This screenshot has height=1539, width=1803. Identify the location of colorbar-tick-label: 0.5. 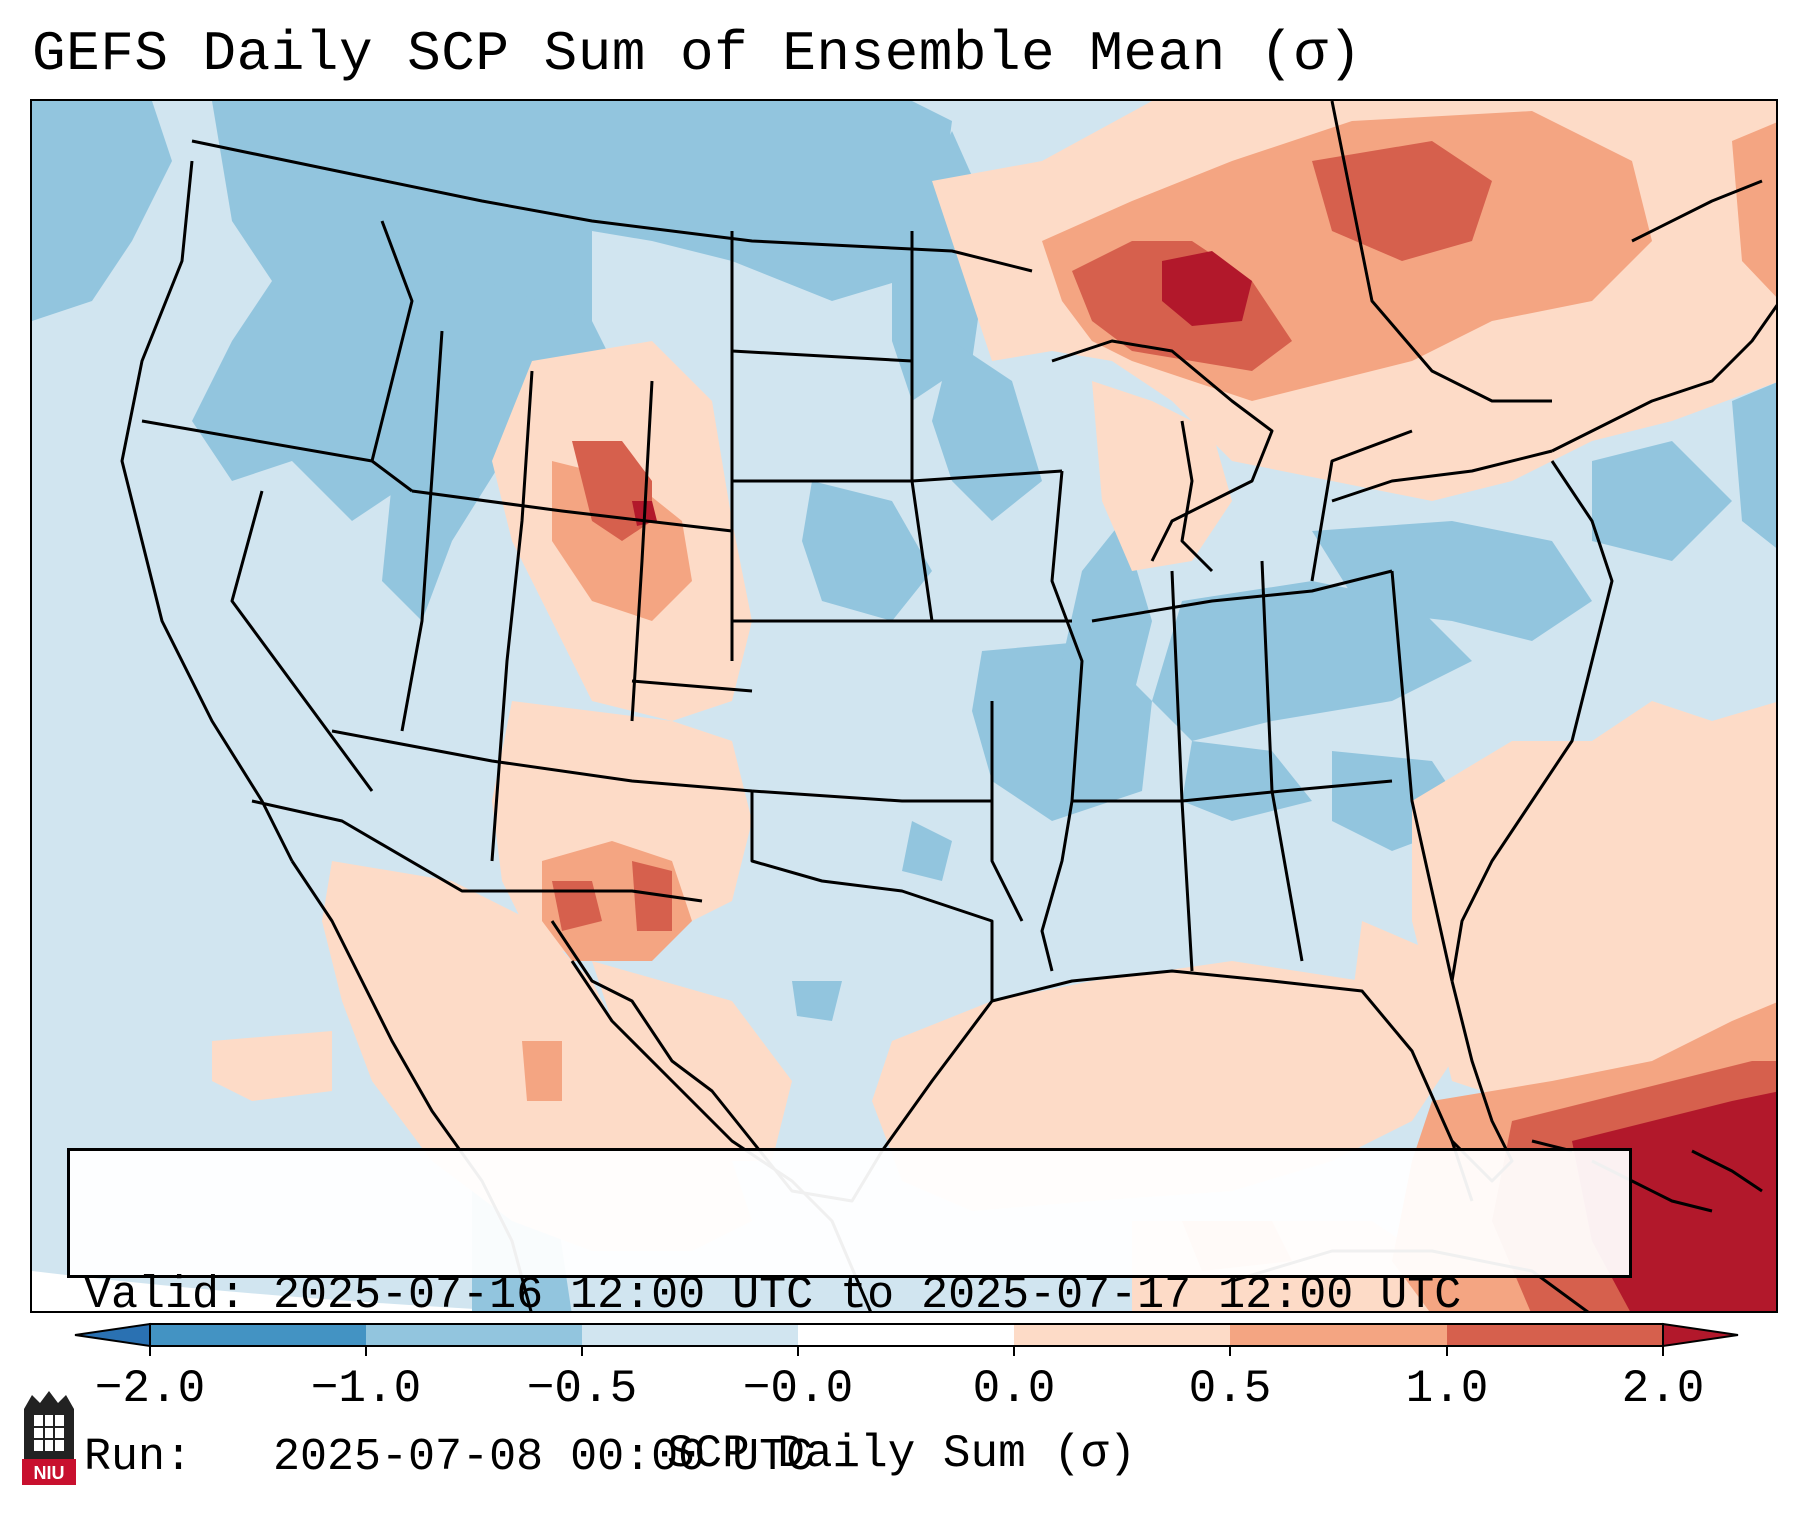
(1230, 1389).